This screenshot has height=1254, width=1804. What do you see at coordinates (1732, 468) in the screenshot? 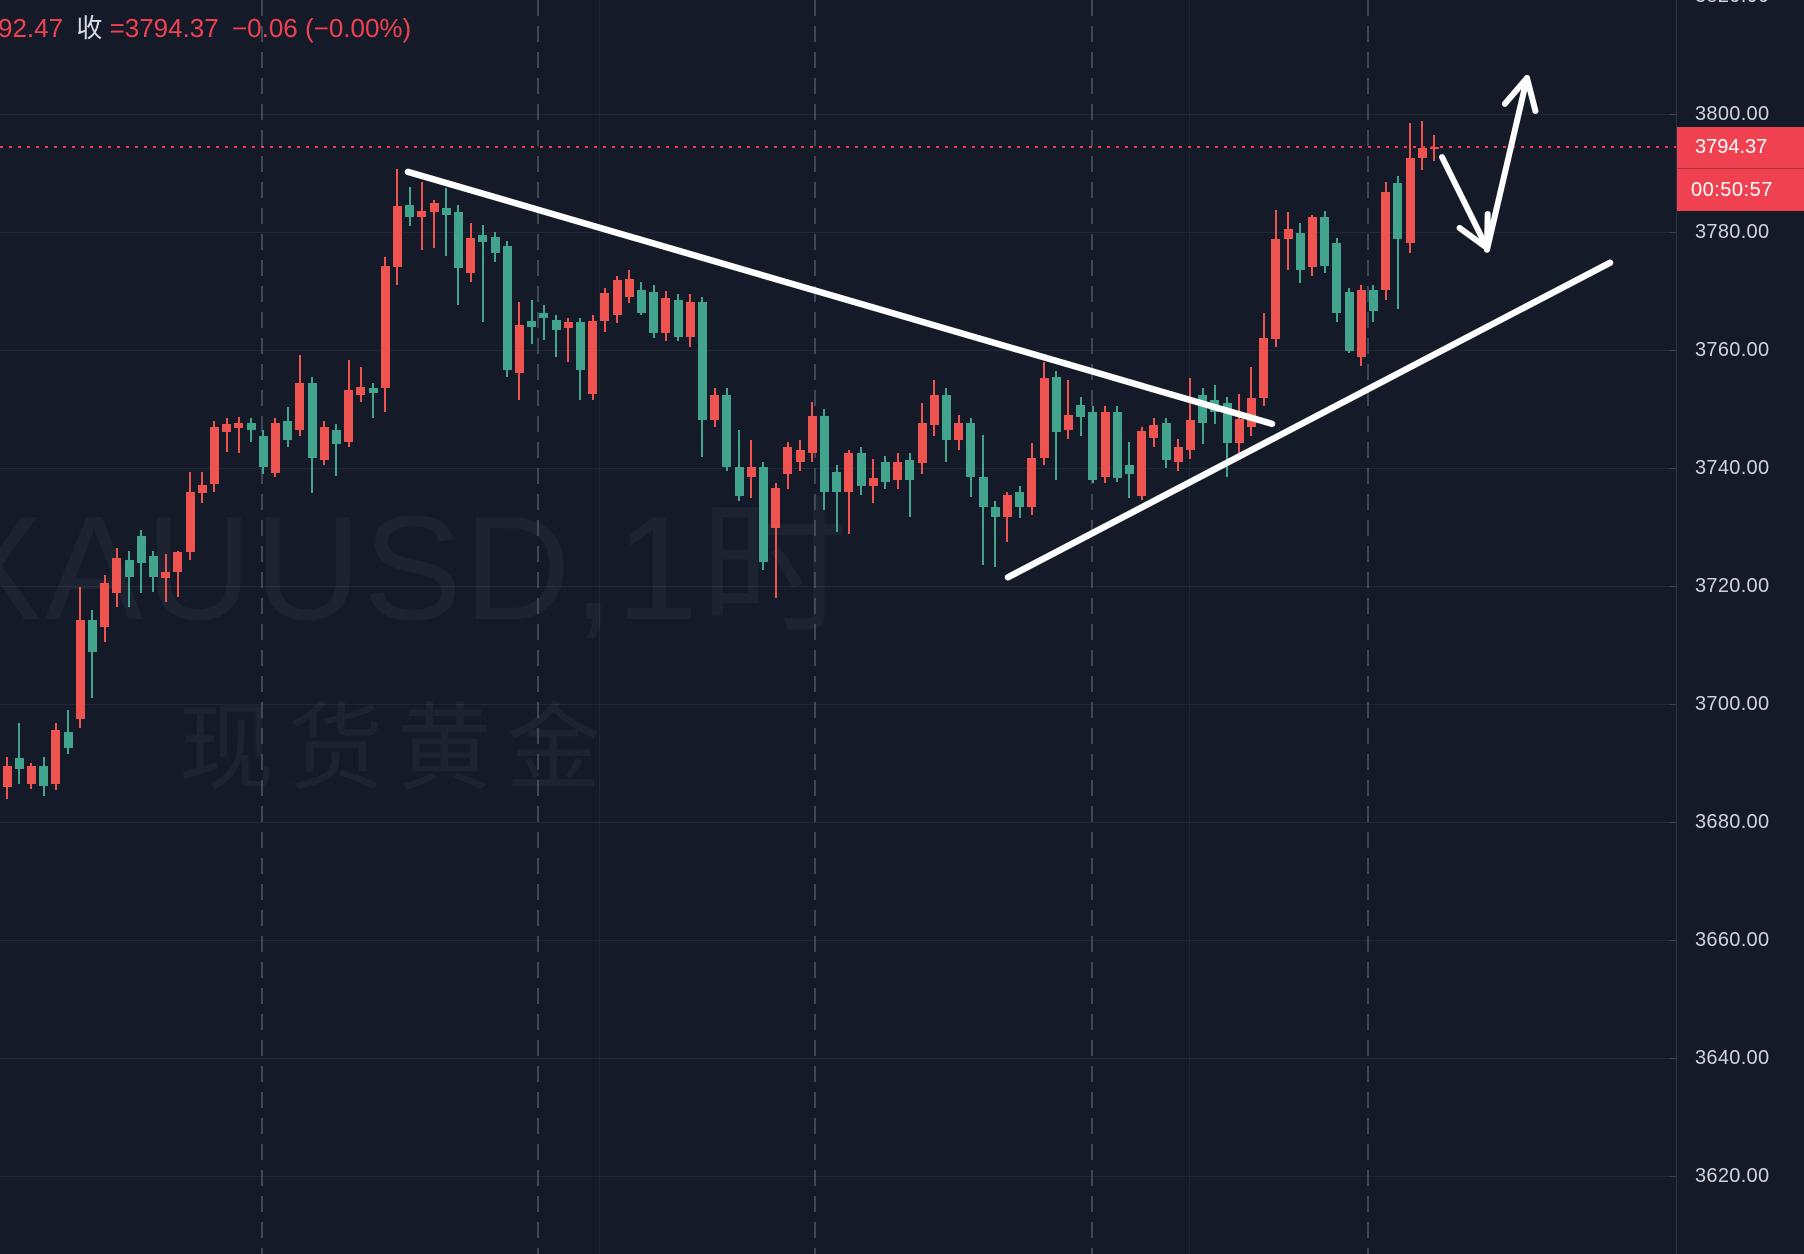
I see `price-axis-label: 3740.00` at bounding box center [1732, 468].